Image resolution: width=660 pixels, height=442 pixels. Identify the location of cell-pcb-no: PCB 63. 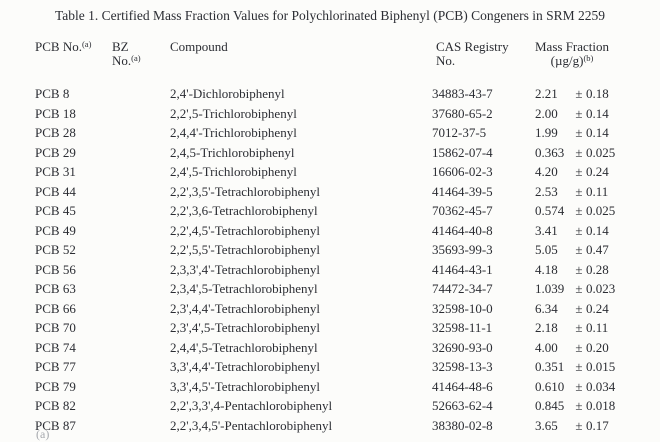
(55, 288).